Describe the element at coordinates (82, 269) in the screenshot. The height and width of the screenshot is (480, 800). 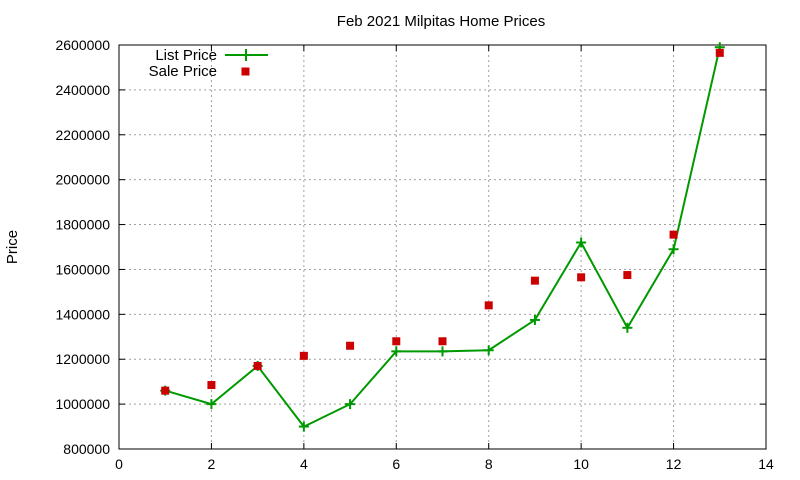
I see `y-tick-label: 1600000` at that location.